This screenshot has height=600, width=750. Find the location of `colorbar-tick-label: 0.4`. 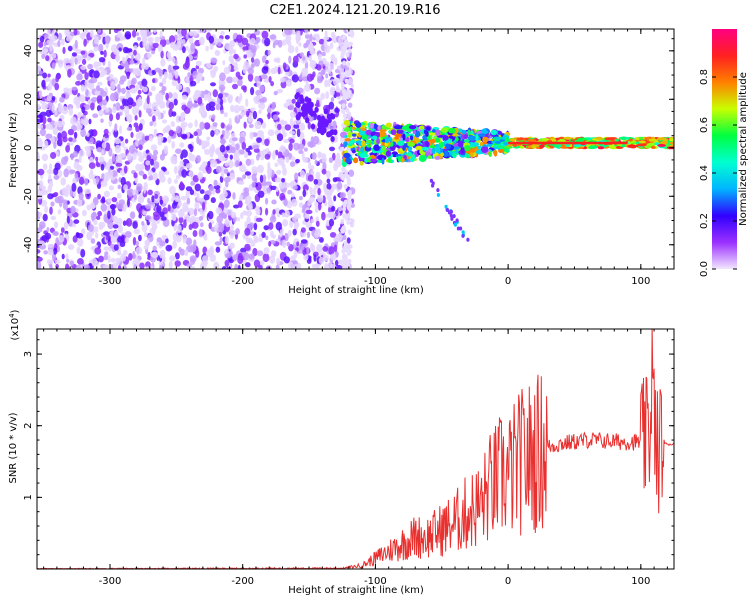

colorbar-tick-label: 0.4 is located at coordinates (704, 173).